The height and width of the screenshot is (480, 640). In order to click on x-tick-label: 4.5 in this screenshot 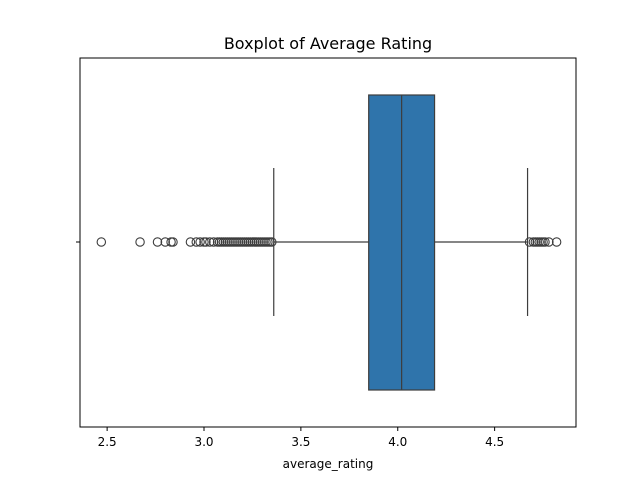, I will do `click(494, 442)`.